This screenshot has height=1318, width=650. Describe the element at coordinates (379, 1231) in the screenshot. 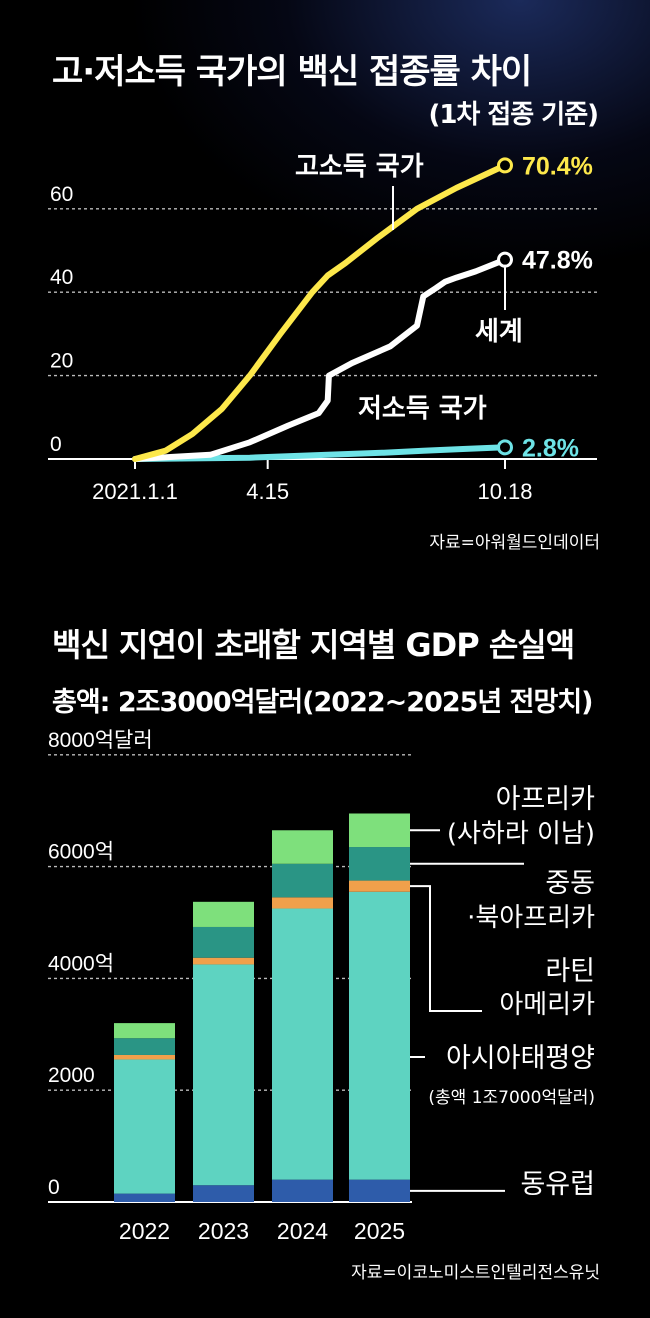

I see `x-tick-label: 2025` at that location.